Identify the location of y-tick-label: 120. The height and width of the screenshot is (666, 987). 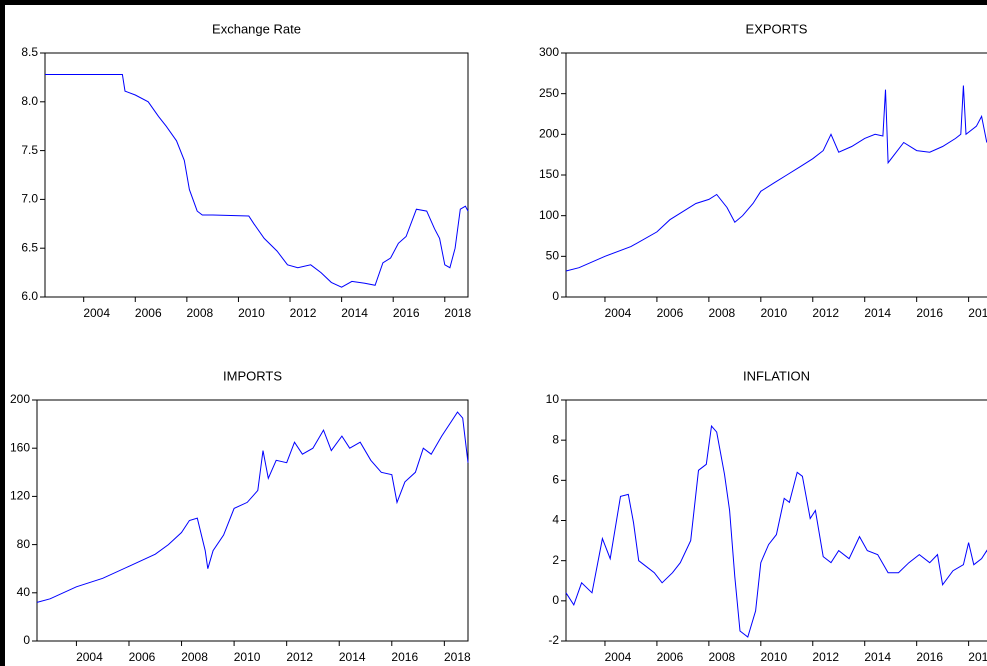
(20, 496).